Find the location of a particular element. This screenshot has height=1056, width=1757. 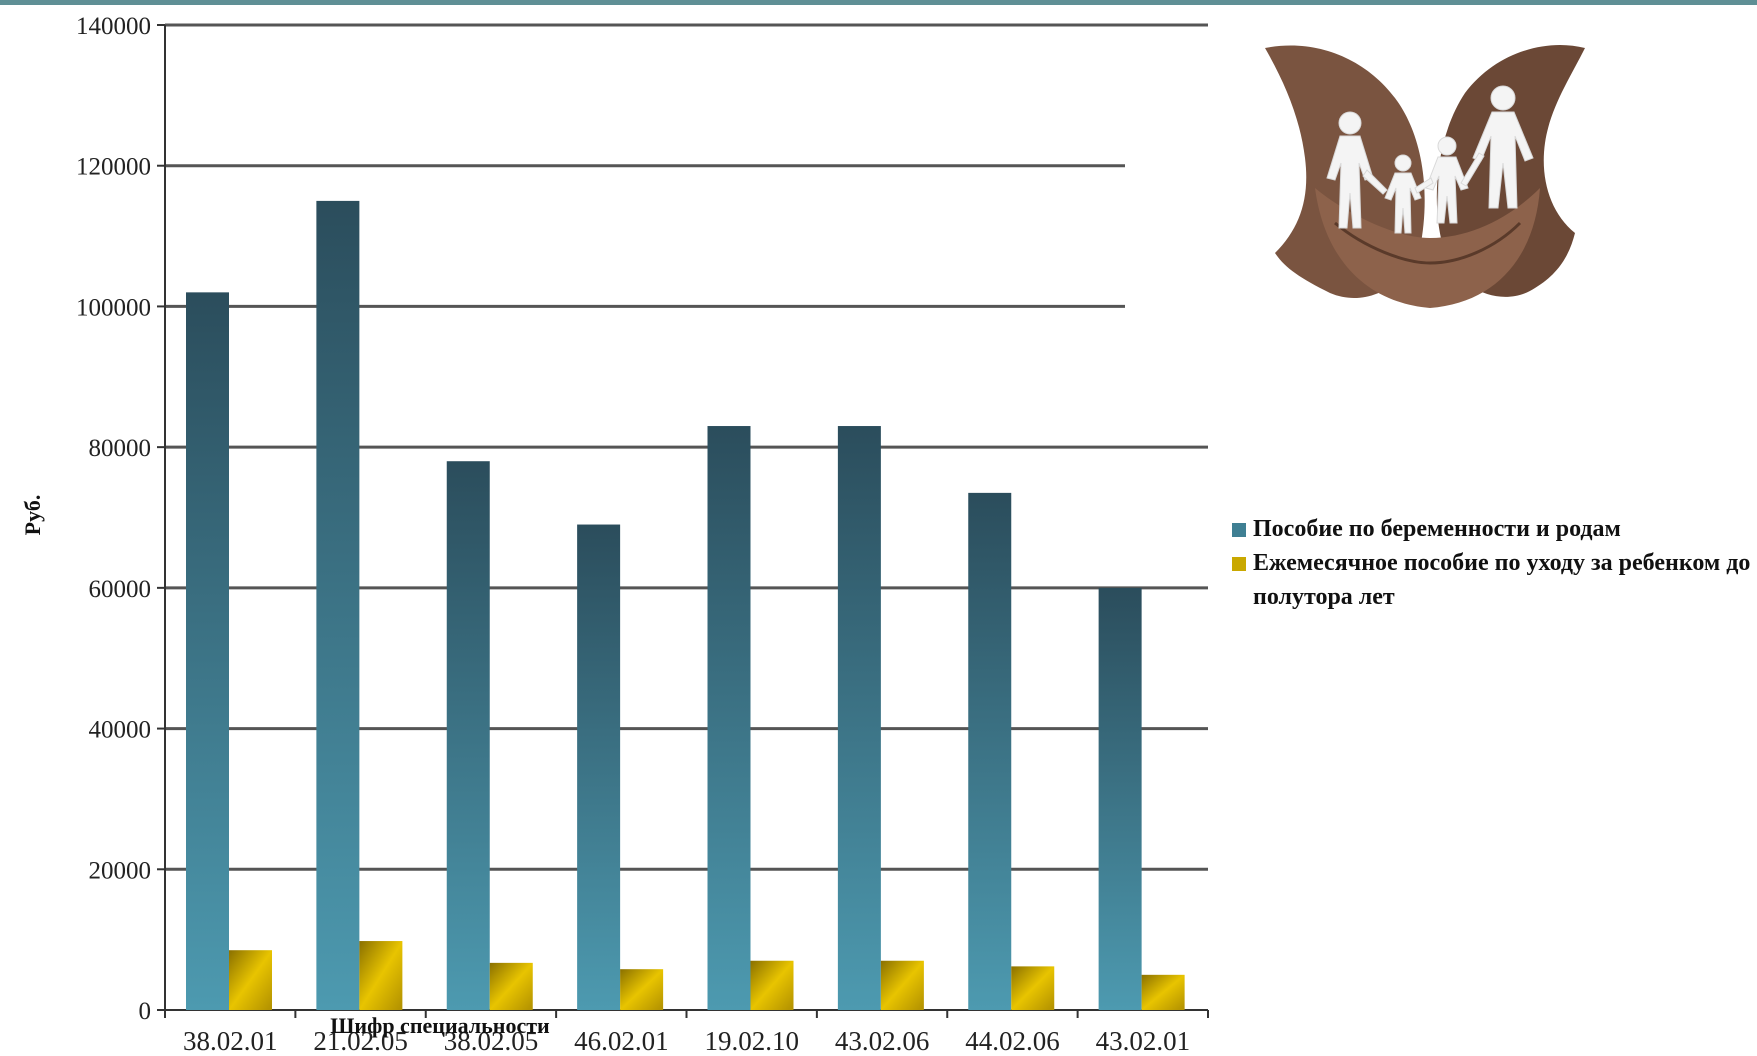

y-tick-label: 120000 is located at coordinates (113, 167).